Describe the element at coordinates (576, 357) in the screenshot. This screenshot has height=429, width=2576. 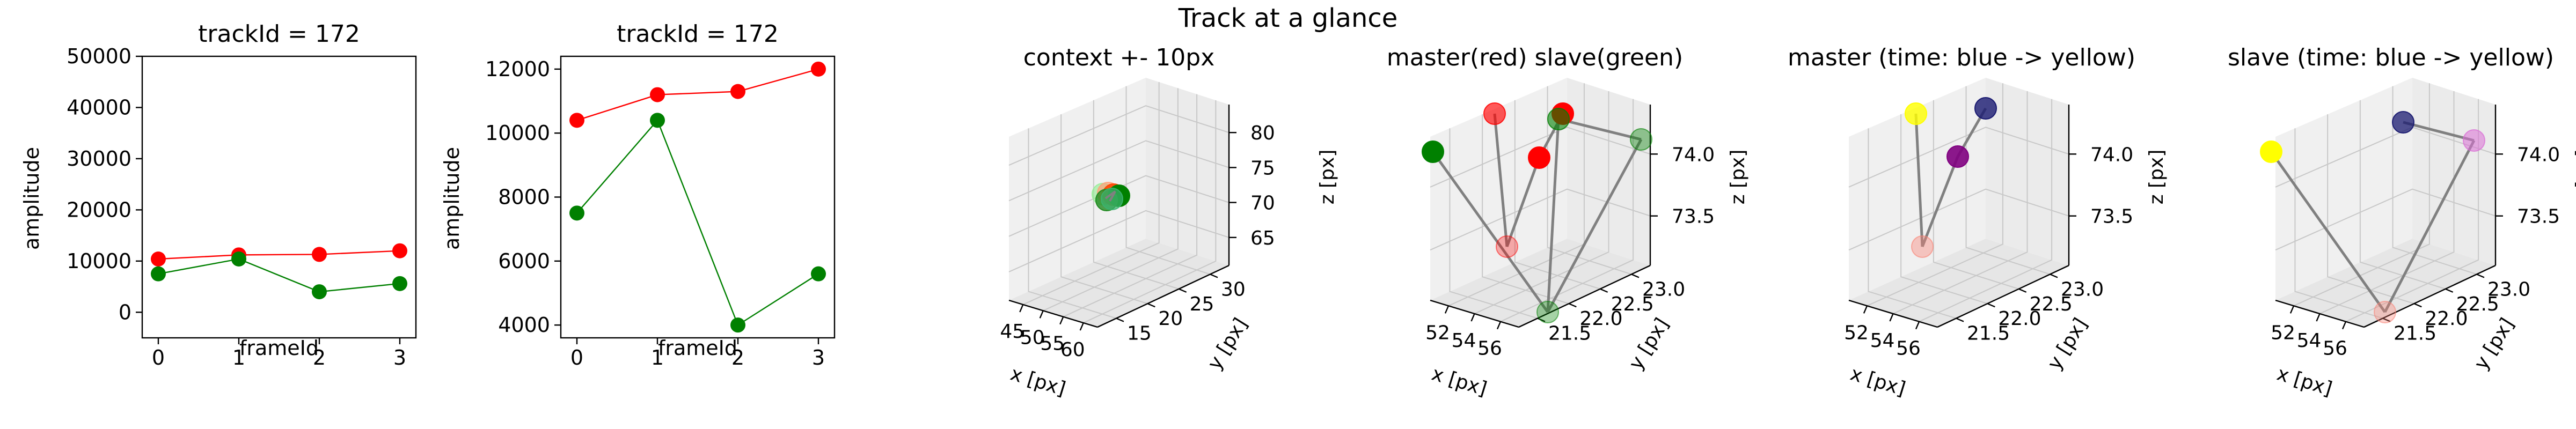
I see `x-tick-label: 0` at that location.